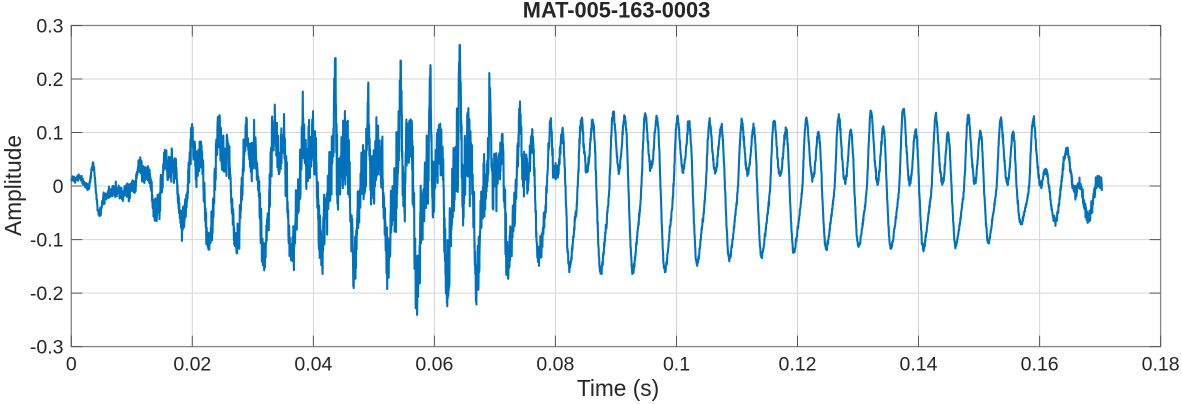 This screenshot has height=404, width=1182. What do you see at coordinates (313, 365) in the screenshot?
I see `svg-text: 0.04` at bounding box center [313, 365].